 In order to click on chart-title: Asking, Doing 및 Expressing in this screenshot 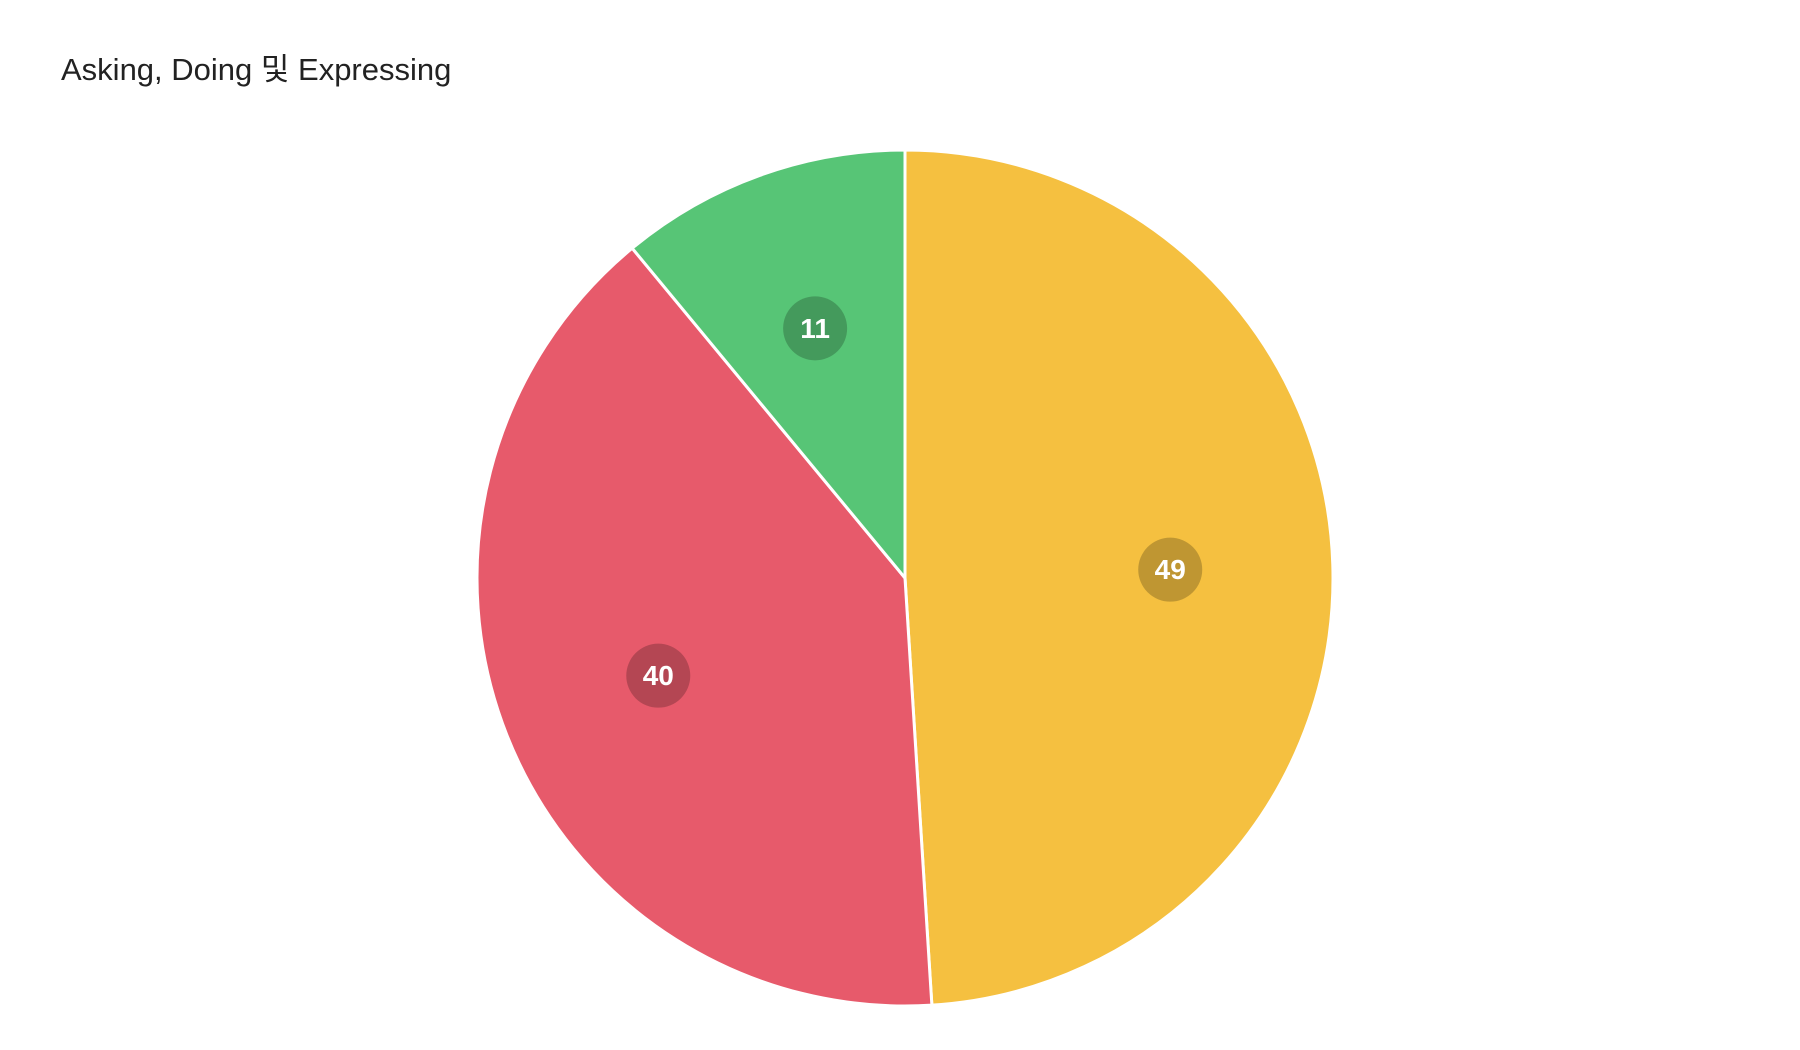, I will do `click(256, 69)`.